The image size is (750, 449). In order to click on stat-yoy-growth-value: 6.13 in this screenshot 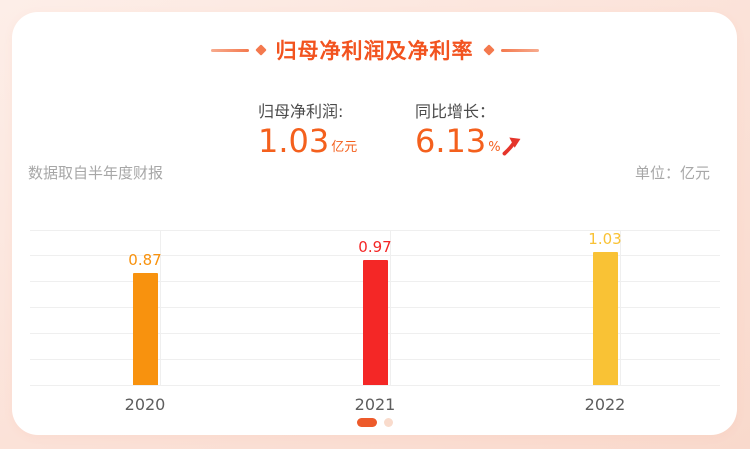, I will do `click(451, 141)`.